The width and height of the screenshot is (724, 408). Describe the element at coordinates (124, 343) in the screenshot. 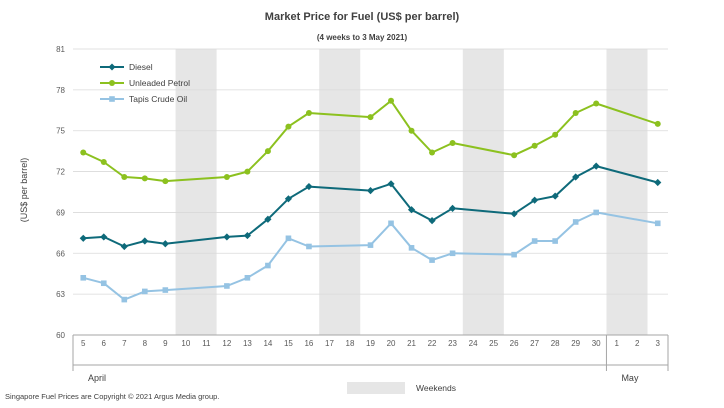

I see `x-tick-label: 7` at that location.